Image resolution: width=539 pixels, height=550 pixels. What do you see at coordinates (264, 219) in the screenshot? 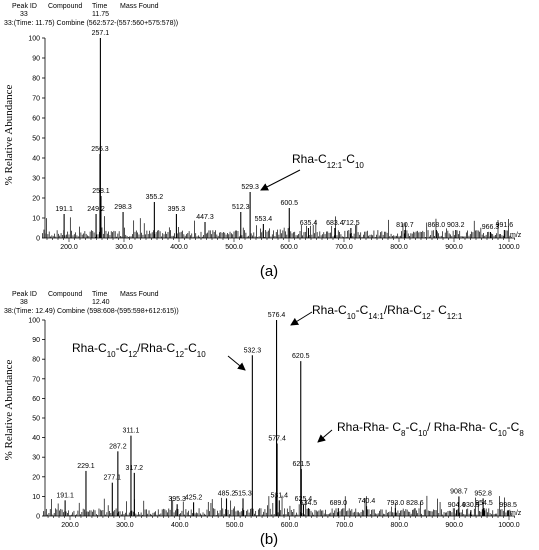
I see `peak-label-553.4: 553.4` at bounding box center [264, 219].